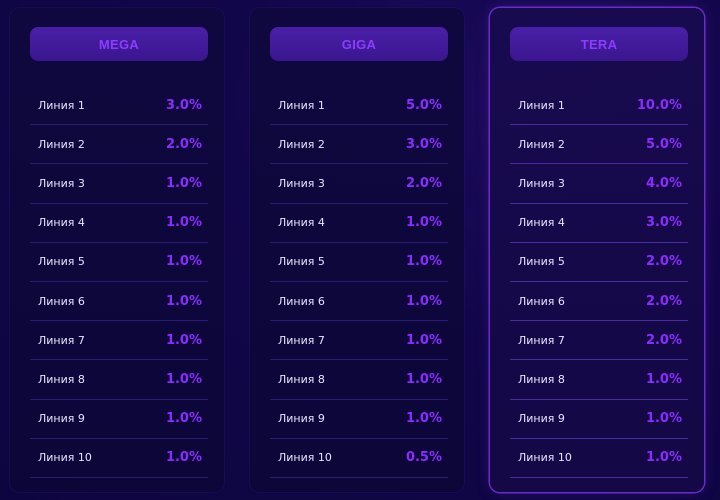 This screenshot has width=720, height=500. Describe the element at coordinates (659, 105) in the screenshot. I see `line-percent: 10.0%` at that location.